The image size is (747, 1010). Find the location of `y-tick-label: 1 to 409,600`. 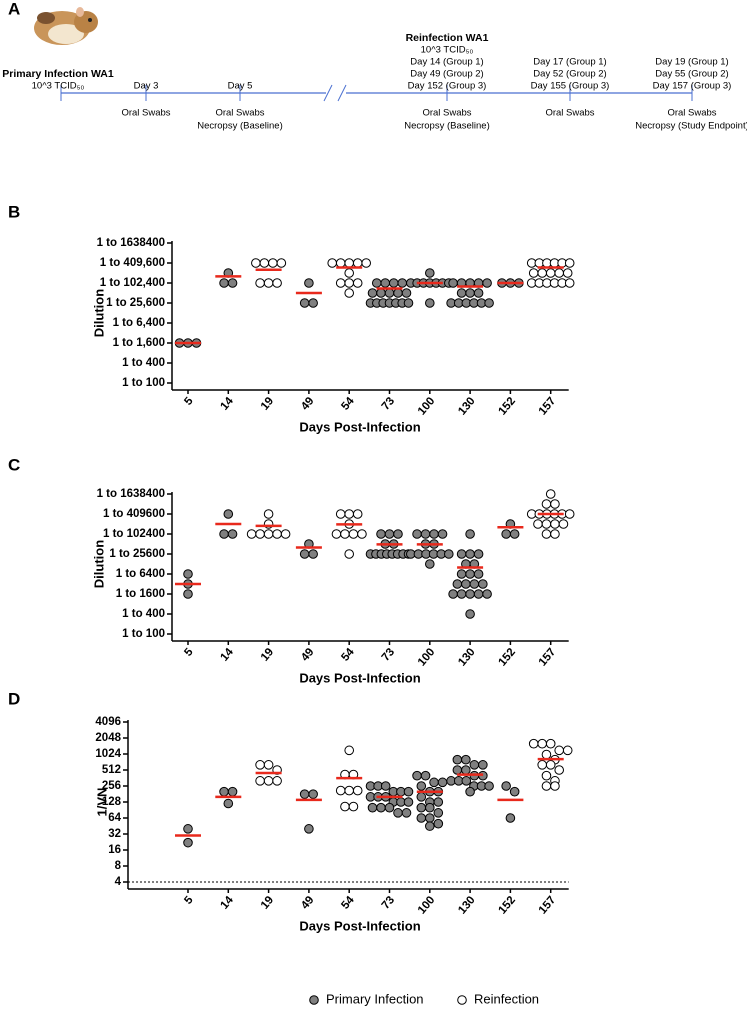

y-tick-label: 1 to 409,600 is located at coordinates (132, 263).